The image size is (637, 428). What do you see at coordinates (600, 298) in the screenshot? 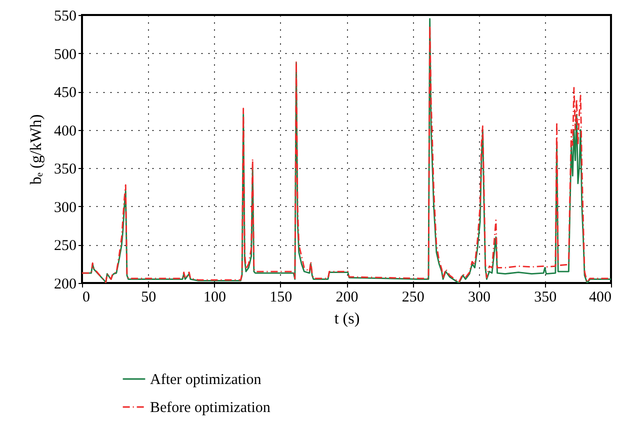
I see `x-tick-label: 400` at bounding box center [600, 298].